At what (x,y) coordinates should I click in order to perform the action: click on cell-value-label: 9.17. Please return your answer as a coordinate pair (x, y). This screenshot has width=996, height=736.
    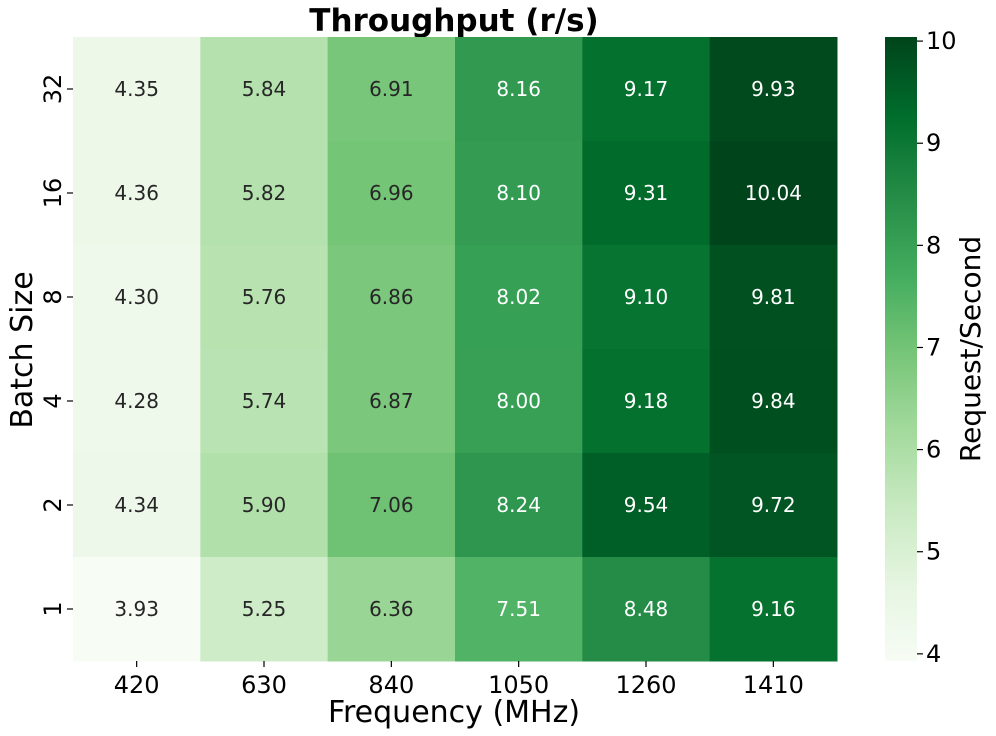
    Looking at the image, I should click on (646, 89).